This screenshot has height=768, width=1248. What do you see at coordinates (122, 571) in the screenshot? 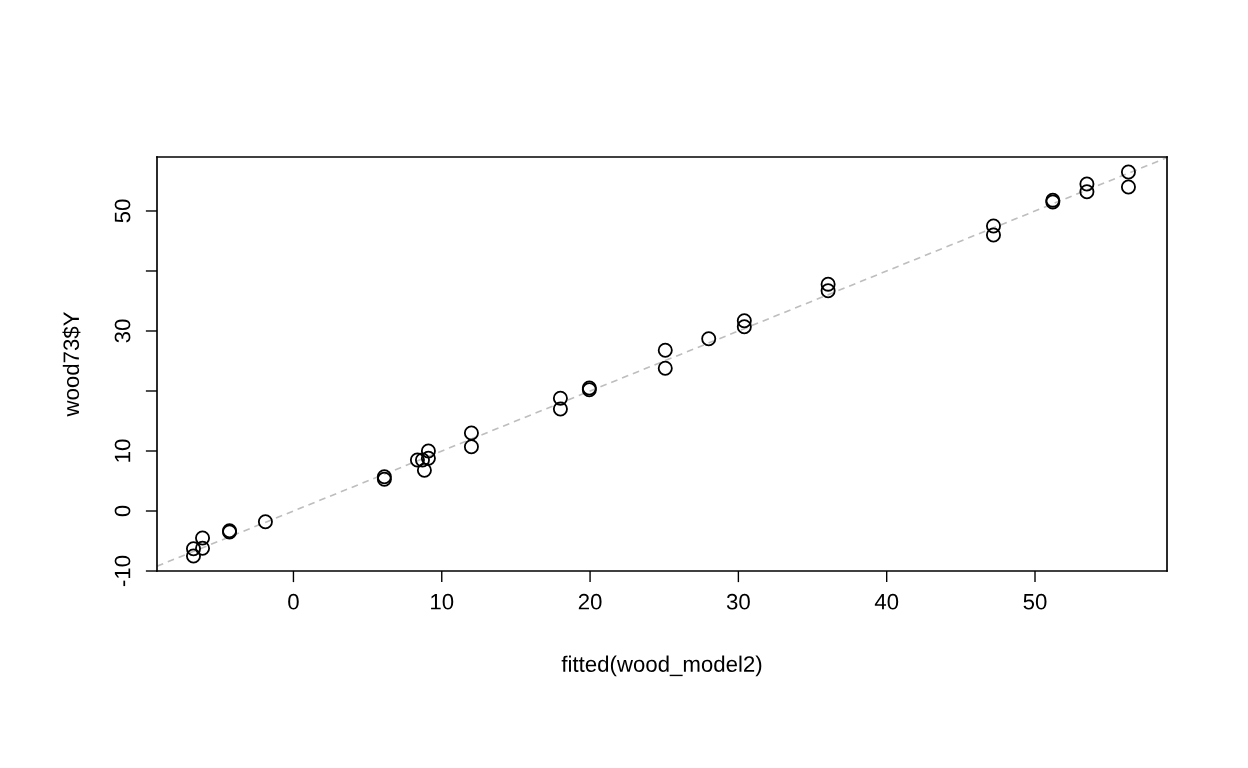
I see `y-tick-label: -10` at bounding box center [122, 571].